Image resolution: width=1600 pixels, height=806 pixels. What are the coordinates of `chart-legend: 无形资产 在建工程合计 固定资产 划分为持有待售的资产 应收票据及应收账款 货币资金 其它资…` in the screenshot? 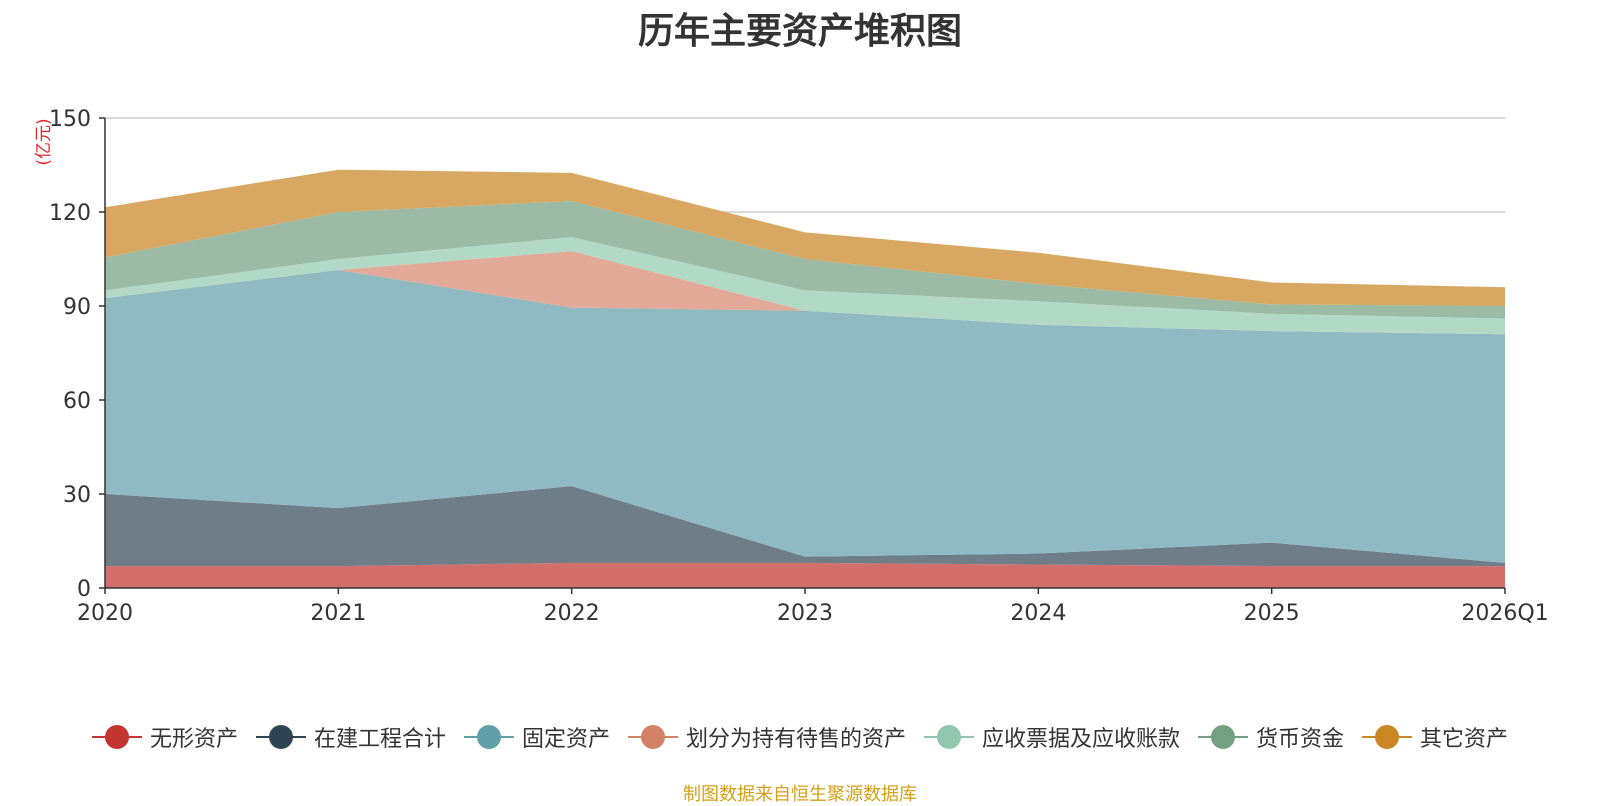 It's located at (800, 737).